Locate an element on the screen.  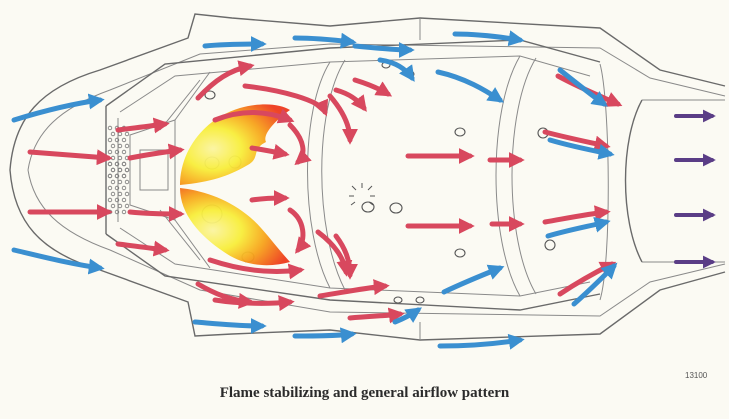
swirler-perforations is located at coordinates (118, 170).